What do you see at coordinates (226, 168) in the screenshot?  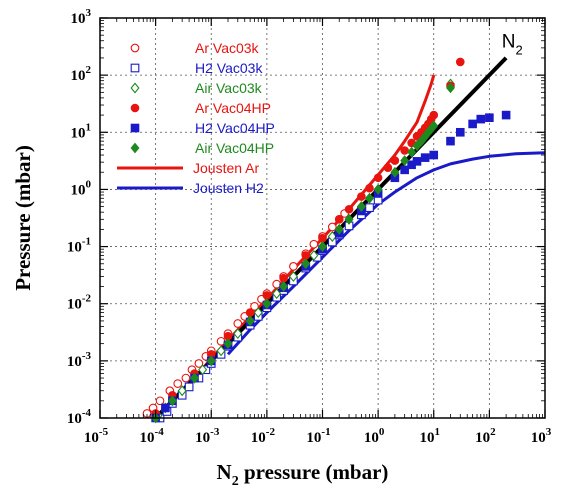 I see `legend-label: Jousten Ar` at bounding box center [226, 168].